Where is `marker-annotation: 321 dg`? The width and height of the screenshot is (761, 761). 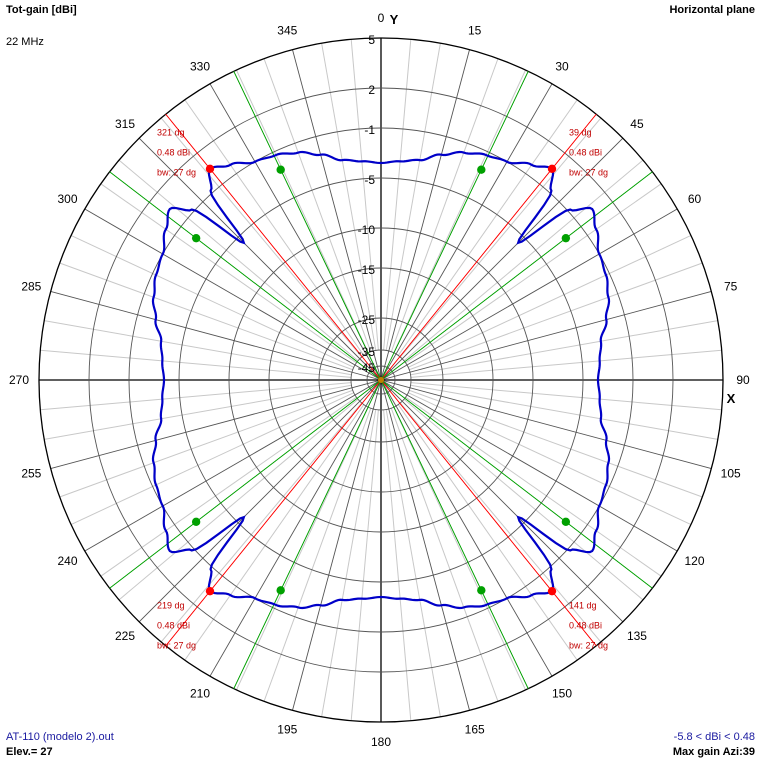 marker-annotation: 321 dg is located at coordinates (171, 133).